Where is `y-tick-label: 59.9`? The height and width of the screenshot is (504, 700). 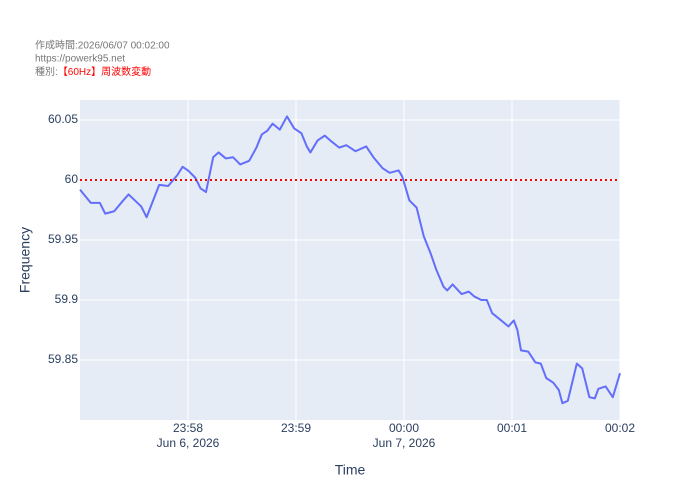
y-tick-label: 59.9 is located at coordinates (67, 299).